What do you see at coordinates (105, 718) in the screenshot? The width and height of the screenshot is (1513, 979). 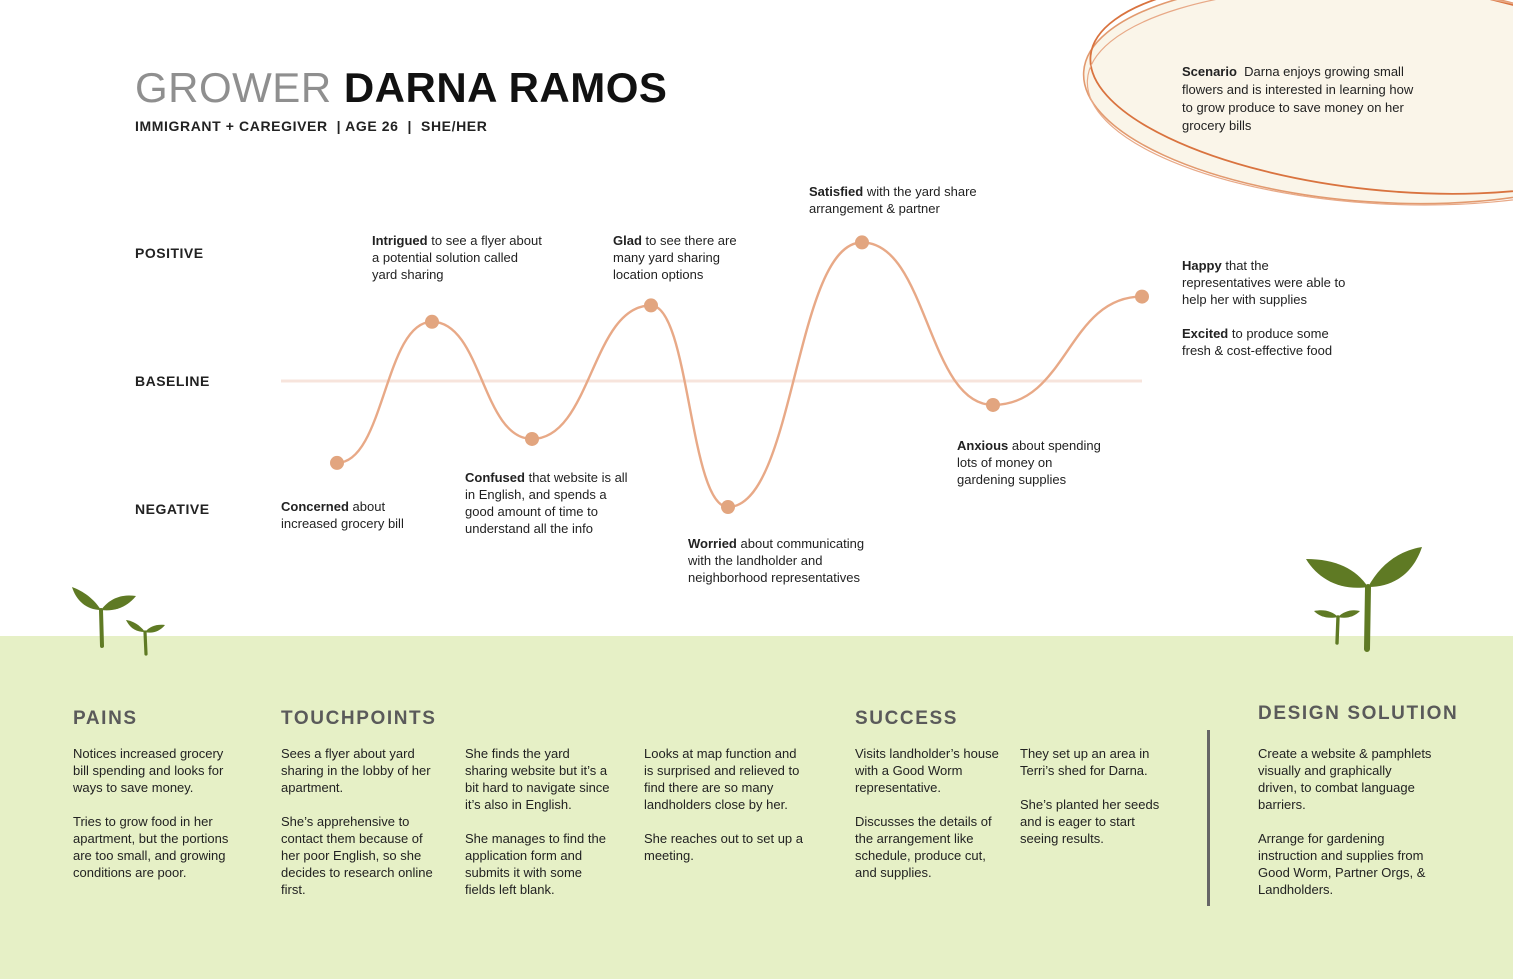 I see `pains-heading: PAINS` at bounding box center [105, 718].